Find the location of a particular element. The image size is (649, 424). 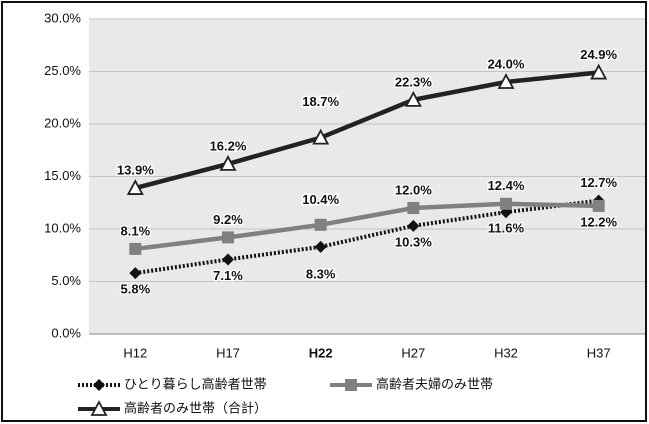

value-label: 7.1% is located at coordinates (228, 275).